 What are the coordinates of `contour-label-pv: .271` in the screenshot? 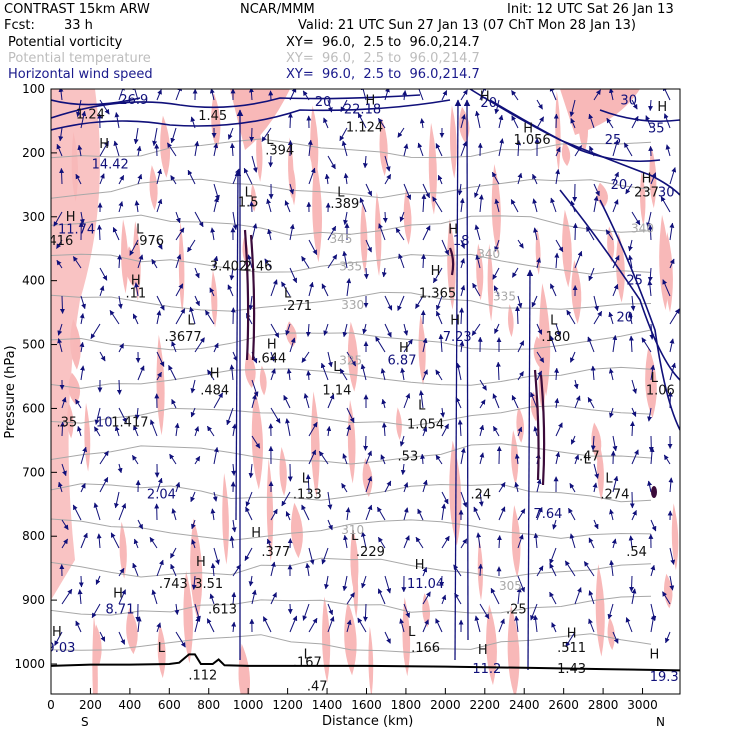 It's located at (297, 306).